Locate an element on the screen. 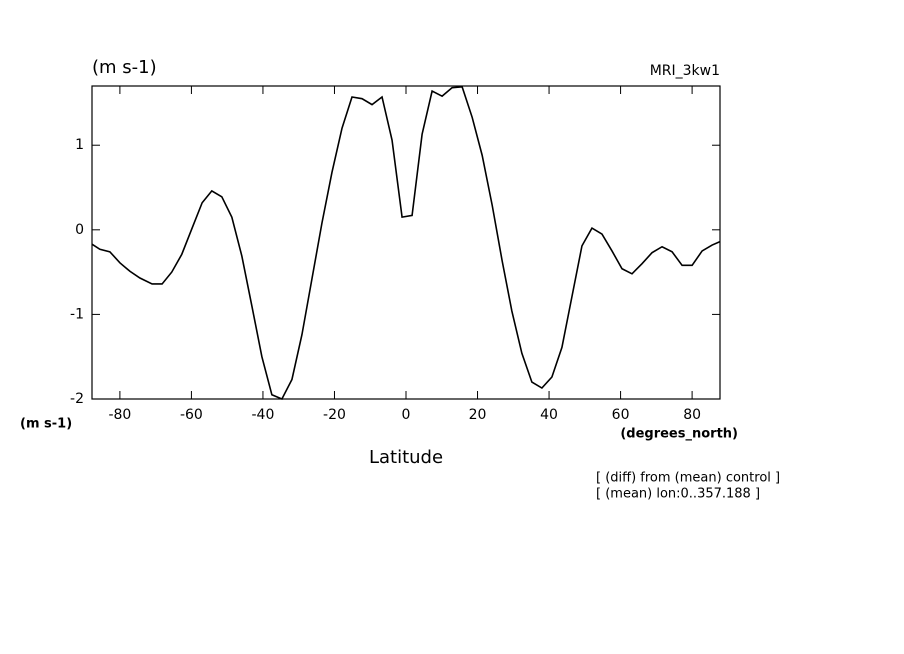 The height and width of the screenshot is (654, 904). y-axis-label: (m s-1) is located at coordinates (46, 424).